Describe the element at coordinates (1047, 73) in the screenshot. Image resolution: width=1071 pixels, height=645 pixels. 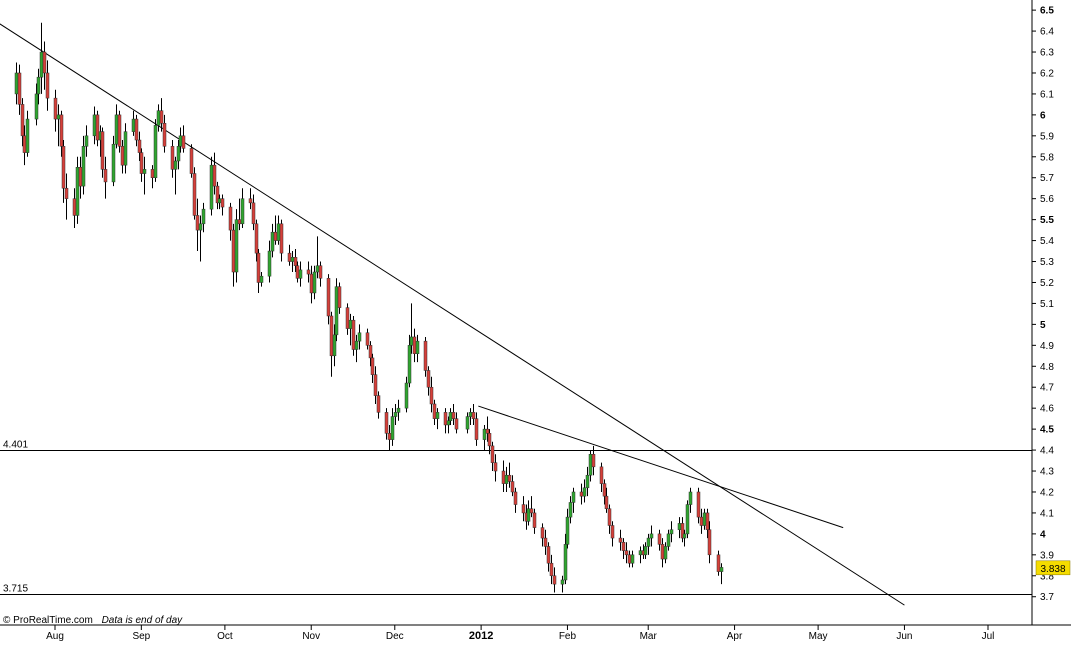
I see `y-tick-label: 6.2` at that location.